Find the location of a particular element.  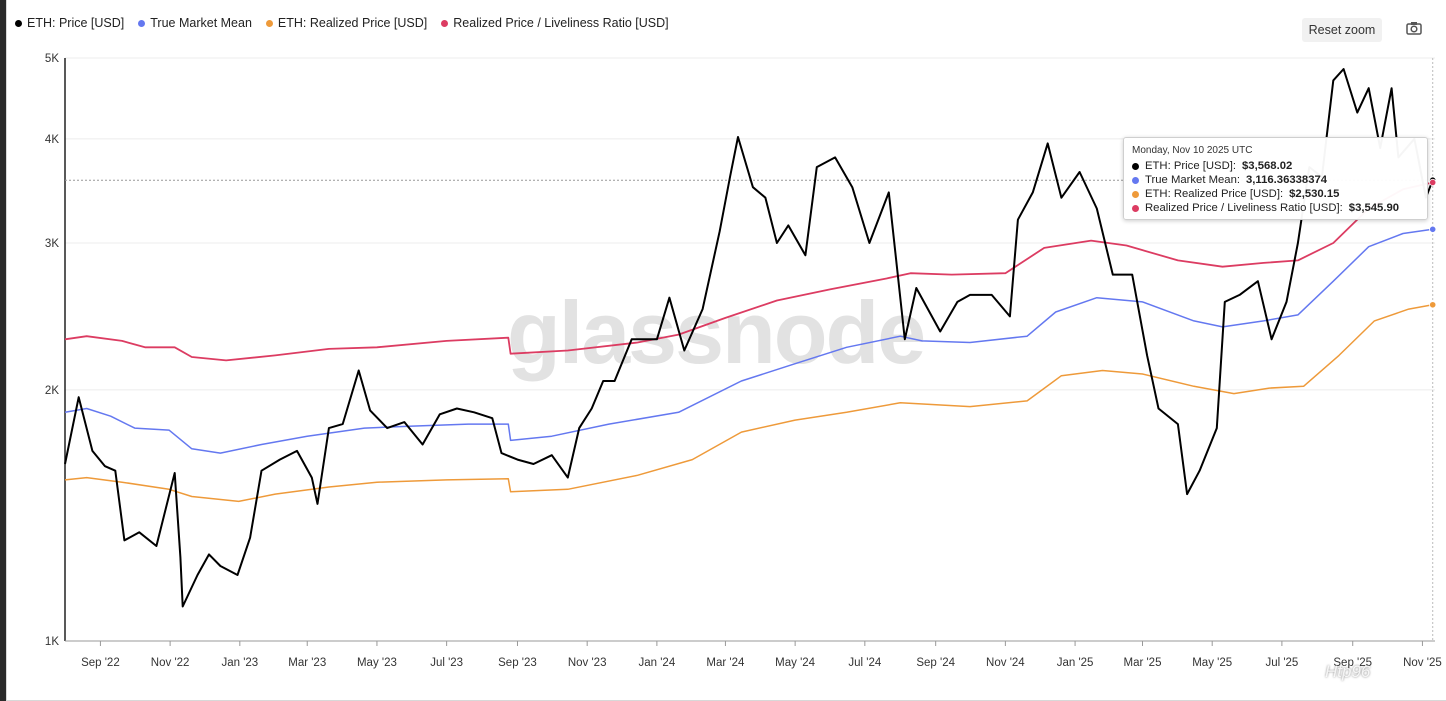

tooltip-row: True Market Mean: 3,116.36338374 is located at coordinates (1229, 180).